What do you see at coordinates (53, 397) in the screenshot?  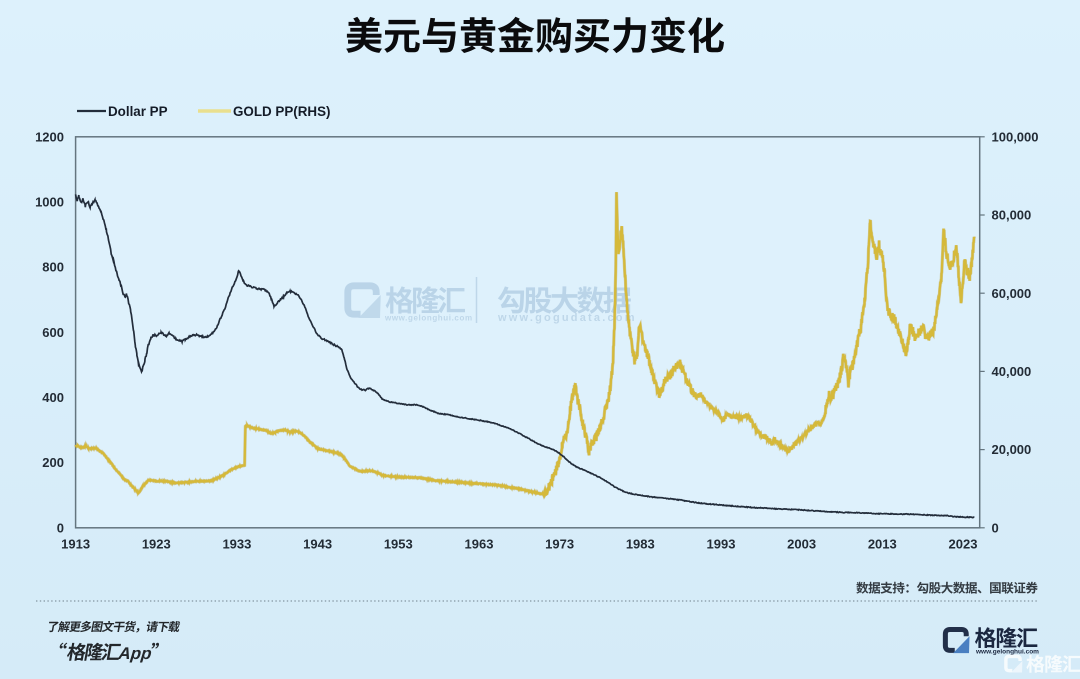 I see `svg-text: 400` at bounding box center [53, 397].